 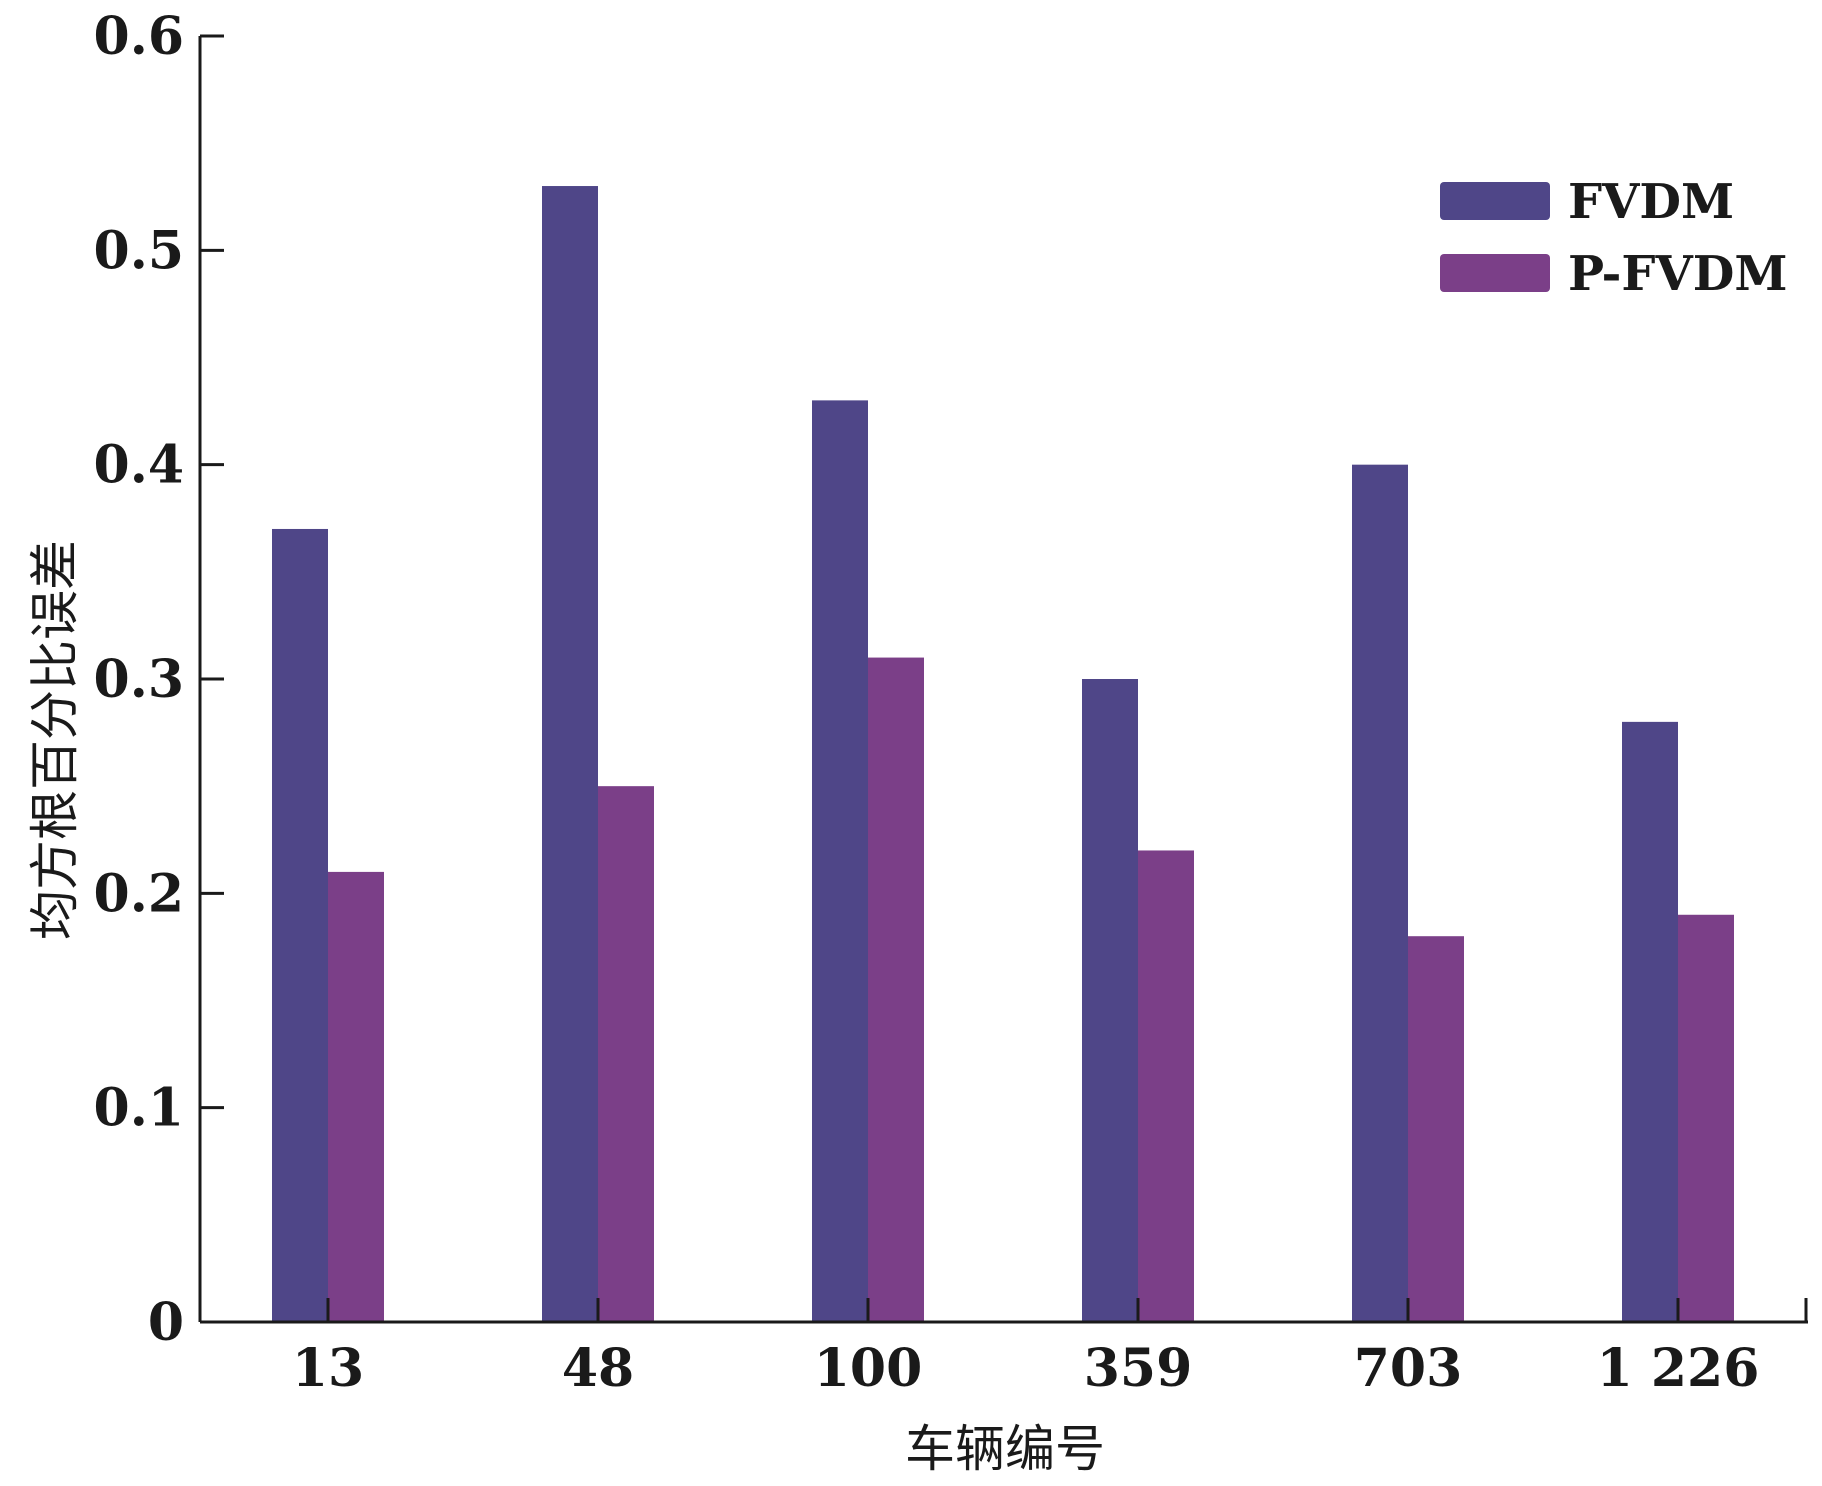 I want to click on x-axis-title: 车辆编号, so click(x=1005, y=1449).